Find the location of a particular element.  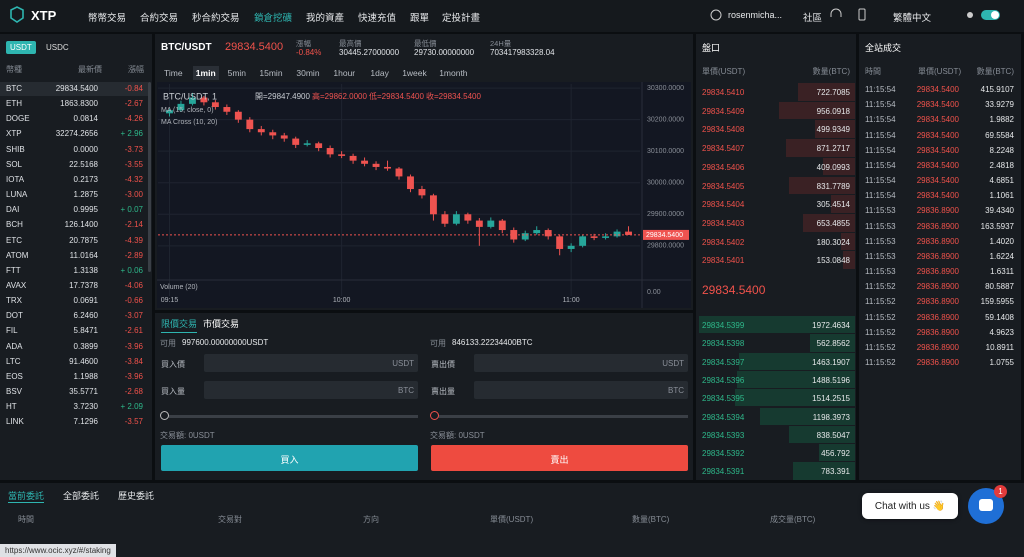

market-row: ADA 0.3899 -3.96 is located at coordinates (74, 347).